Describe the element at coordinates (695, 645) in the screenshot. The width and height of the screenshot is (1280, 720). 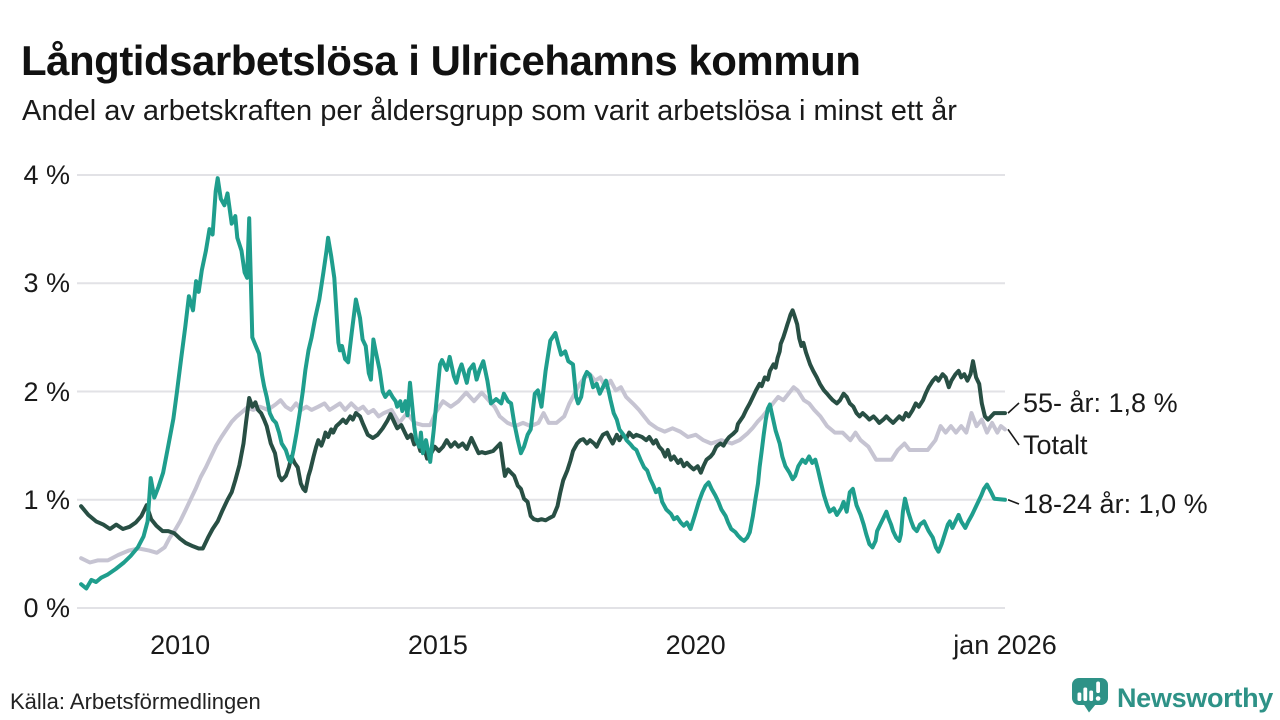
I see `x-axis-label-2020: 2020` at that location.